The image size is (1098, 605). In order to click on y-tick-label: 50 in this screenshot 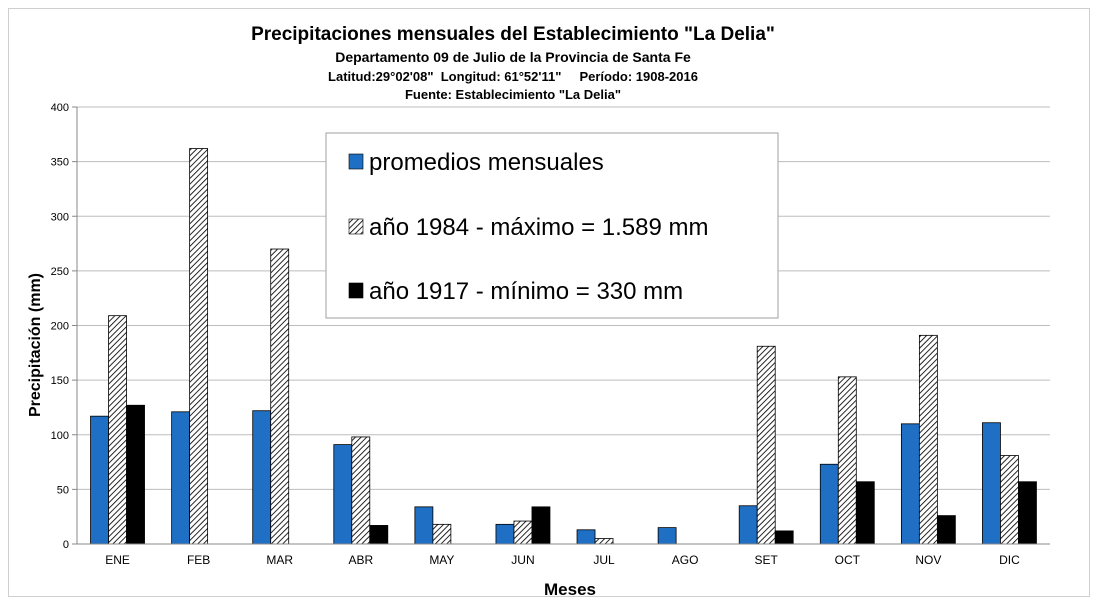, I will do `click(63, 490)`.